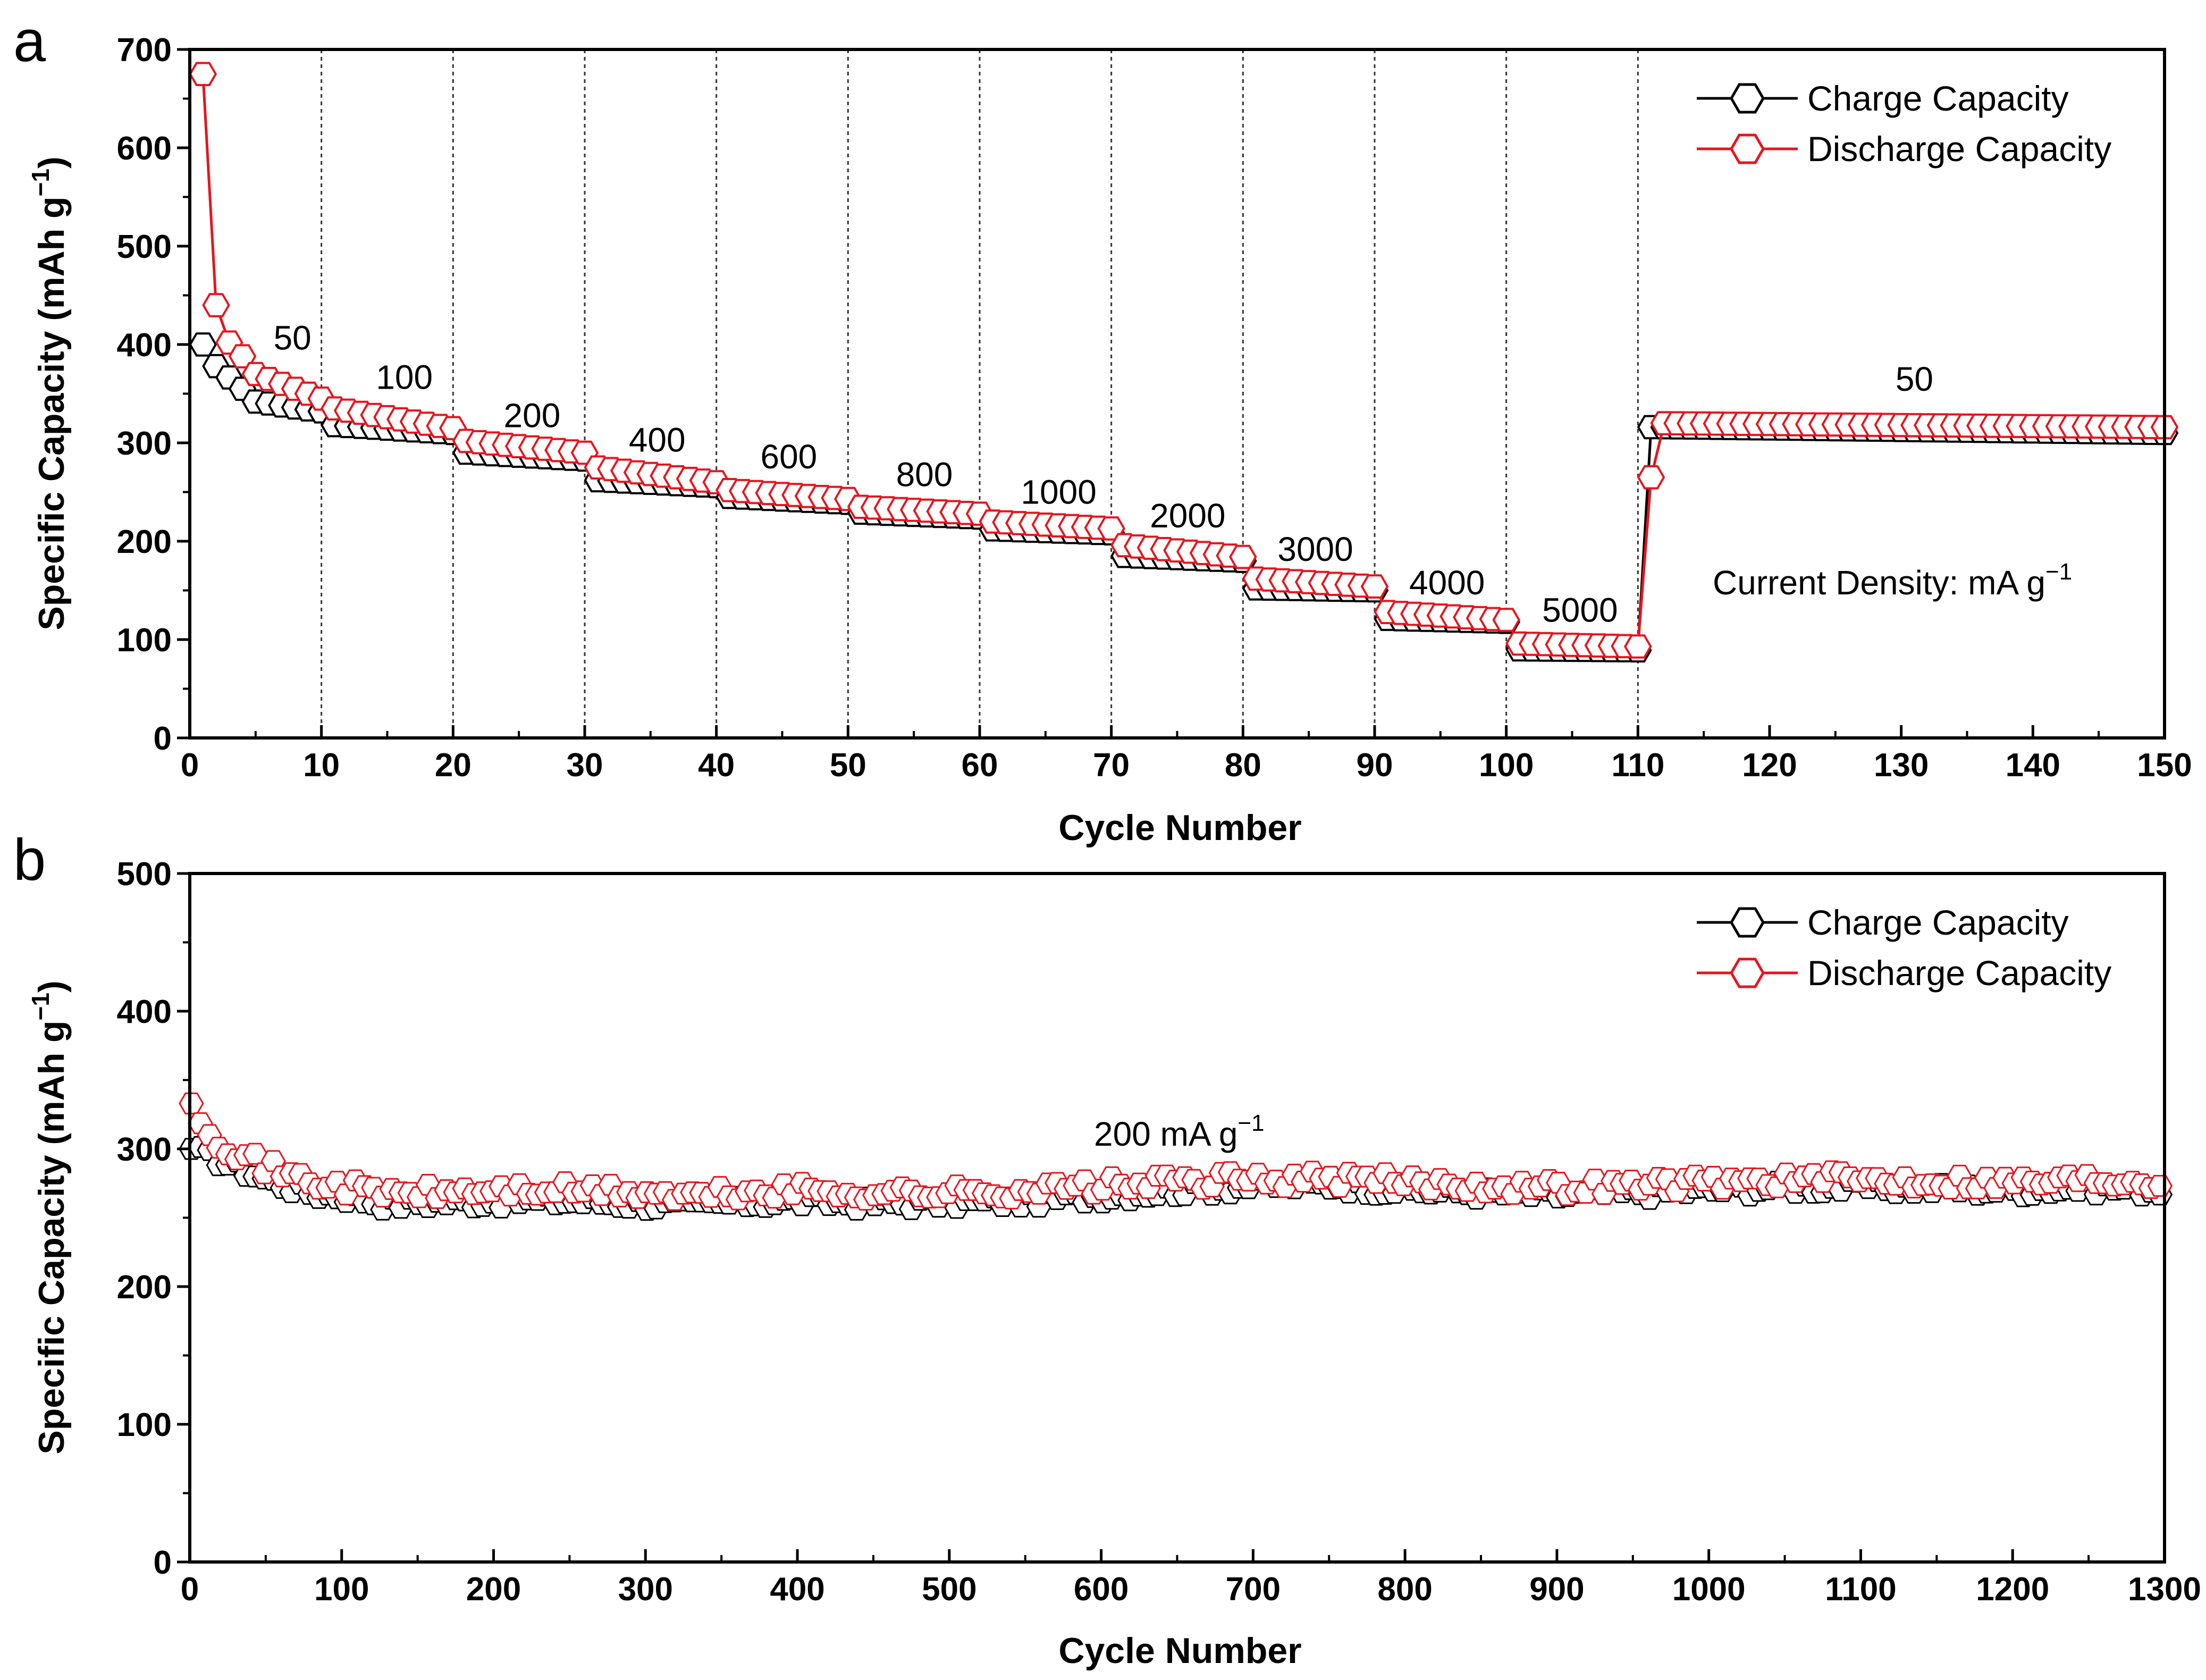  Describe the element at coordinates (2033, 765) in the screenshot. I see `panel-a-x-tick-label: 140` at that location.